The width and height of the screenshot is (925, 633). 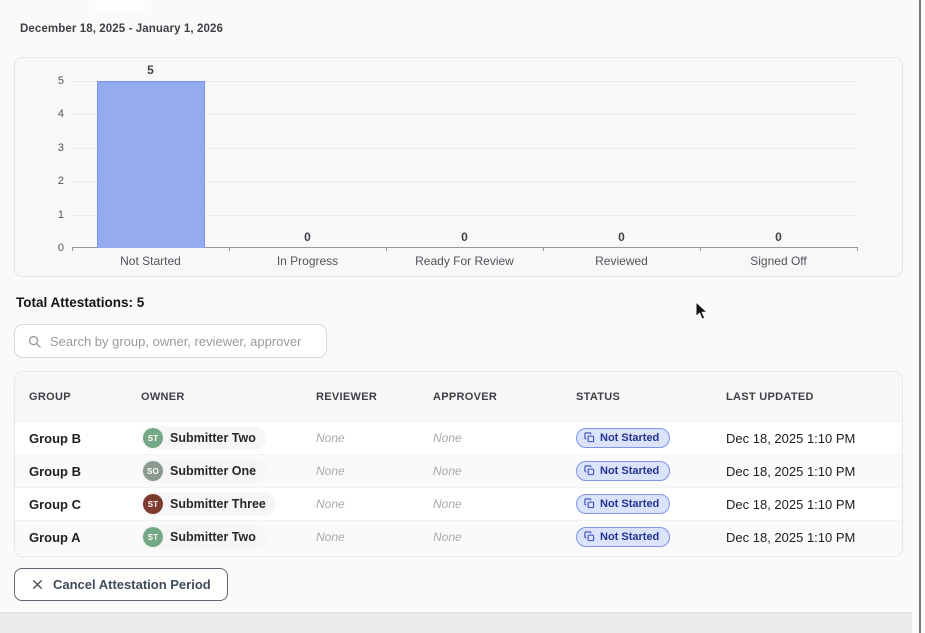 I want to click on chart-column-4: 0, so click(x=778, y=164).